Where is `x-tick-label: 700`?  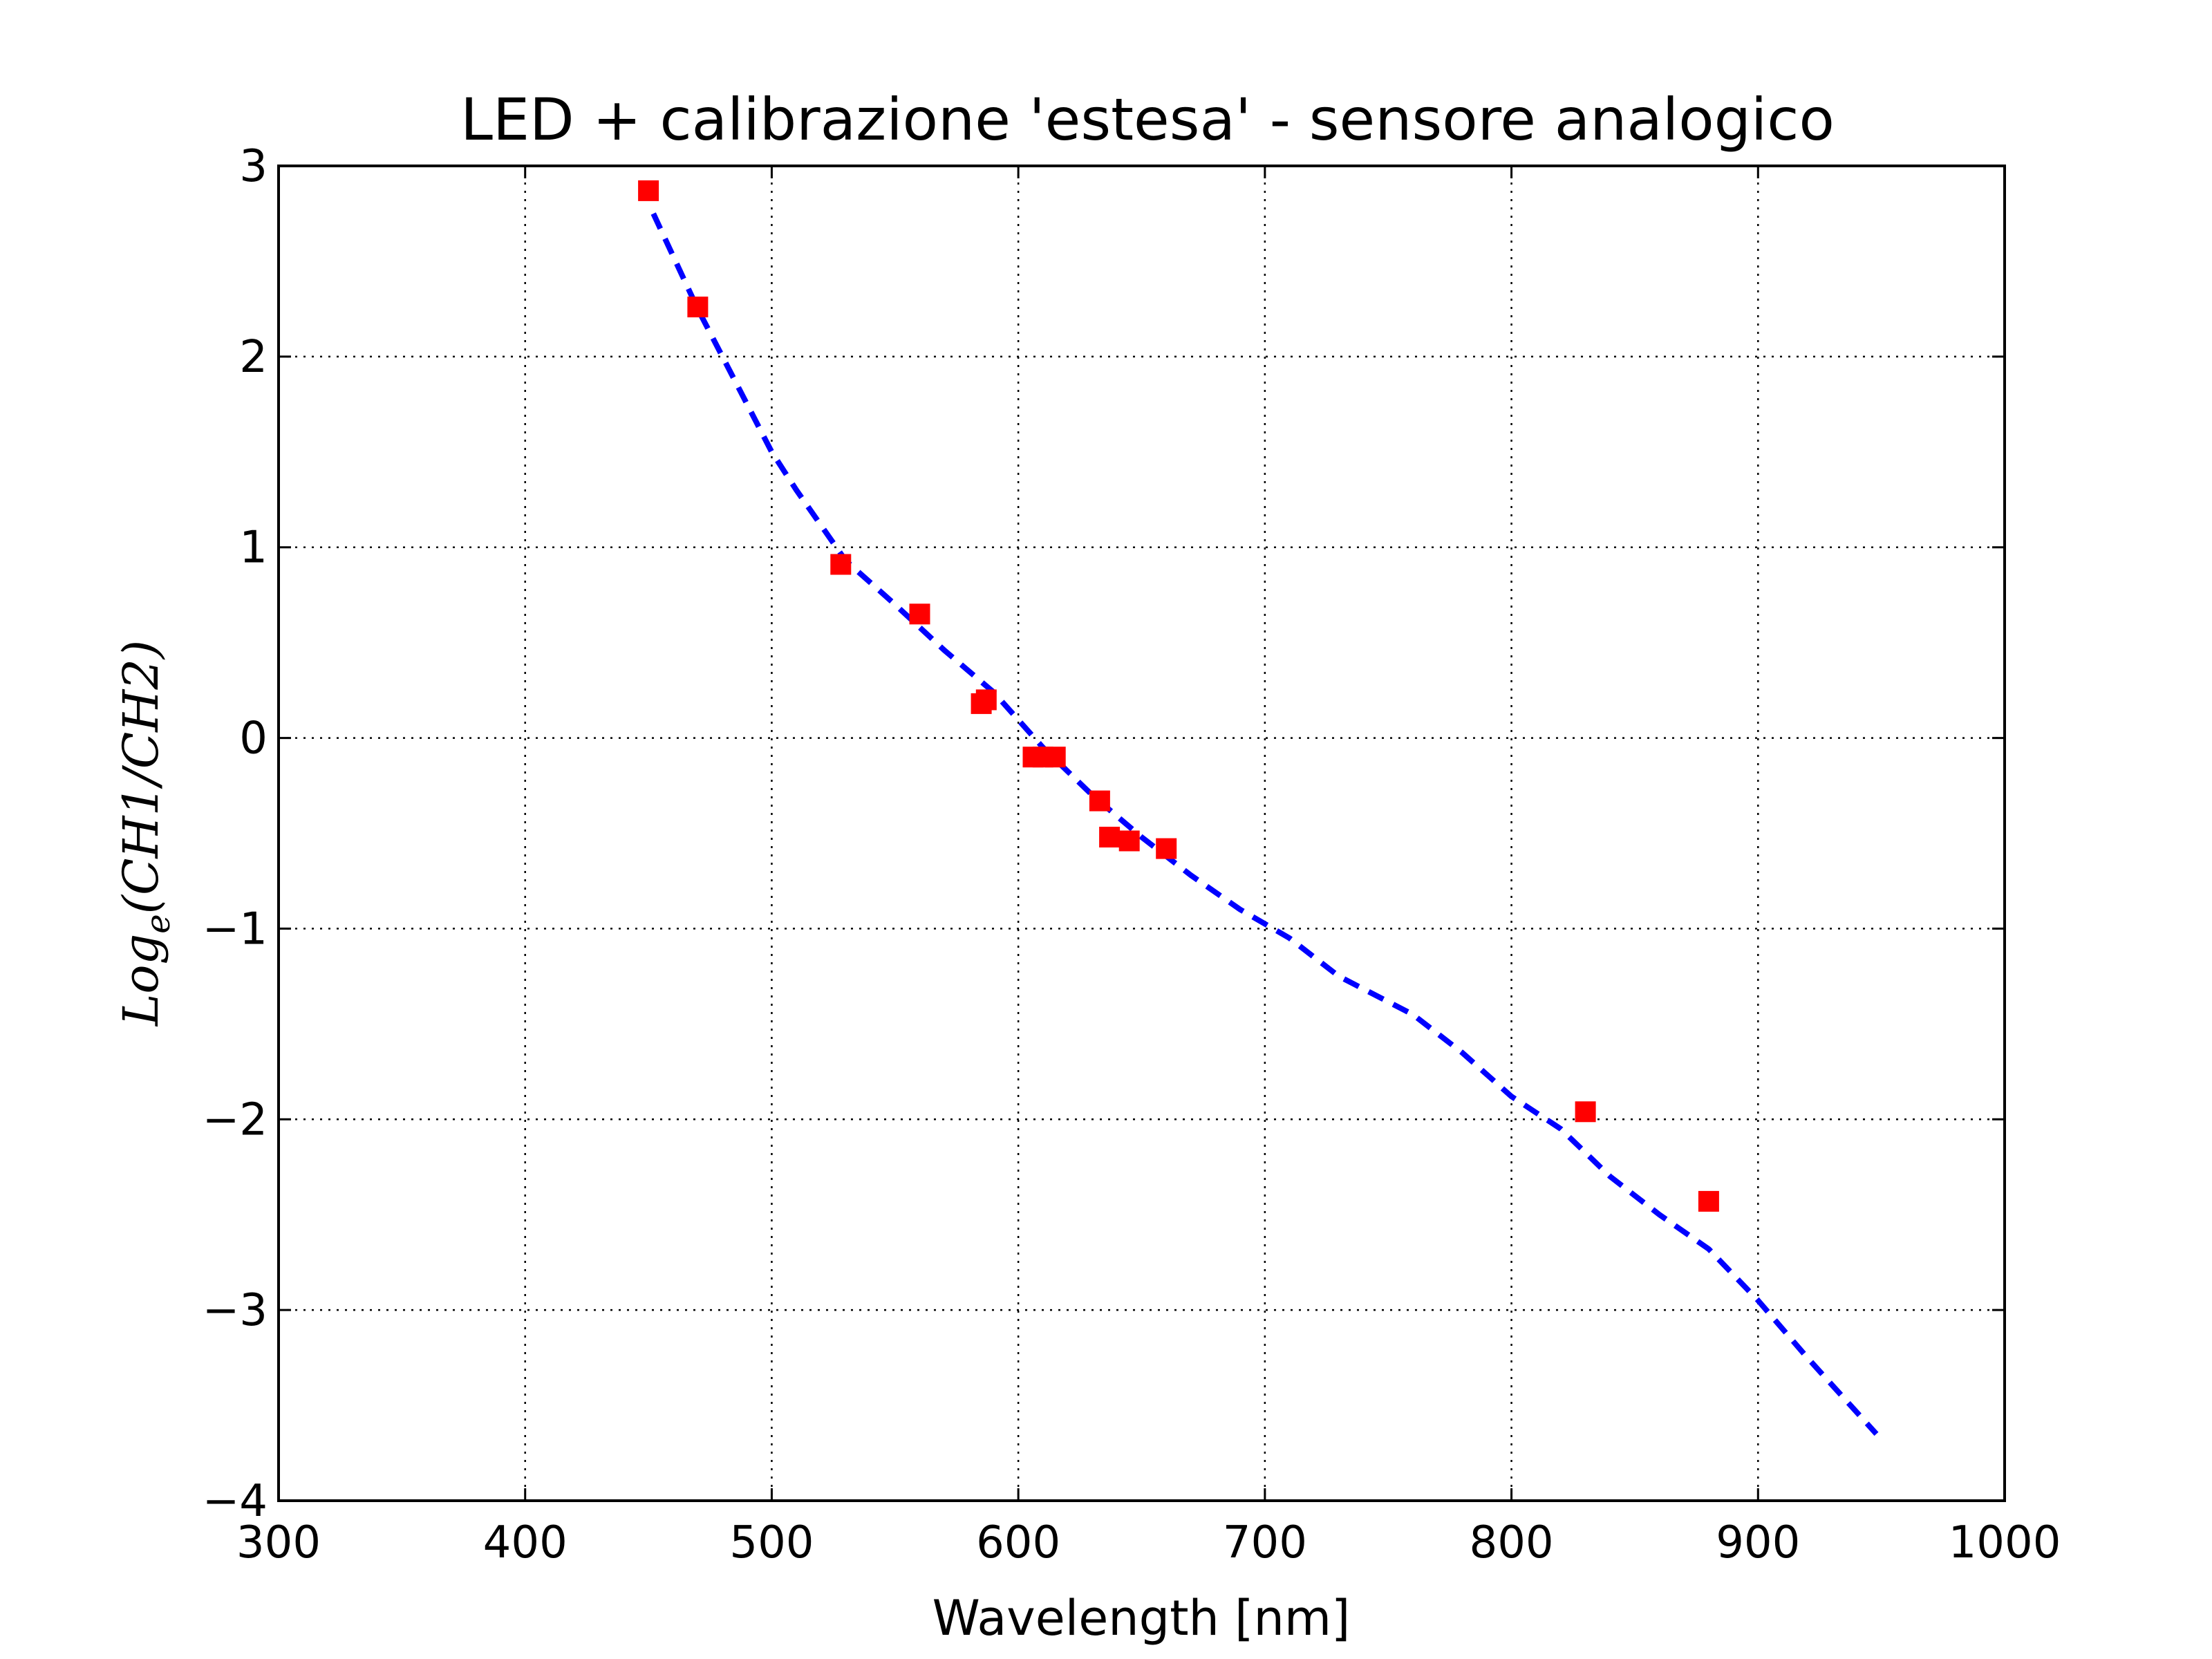
x-tick-label: 700 is located at coordinates (1265, 1543).